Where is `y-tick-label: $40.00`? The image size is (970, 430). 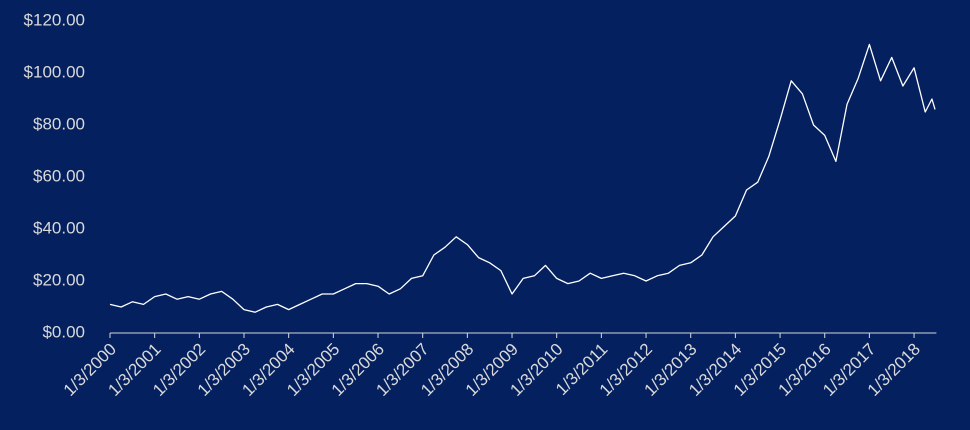
y-tick-label: $40.00 is located at coordinates (59, 227).